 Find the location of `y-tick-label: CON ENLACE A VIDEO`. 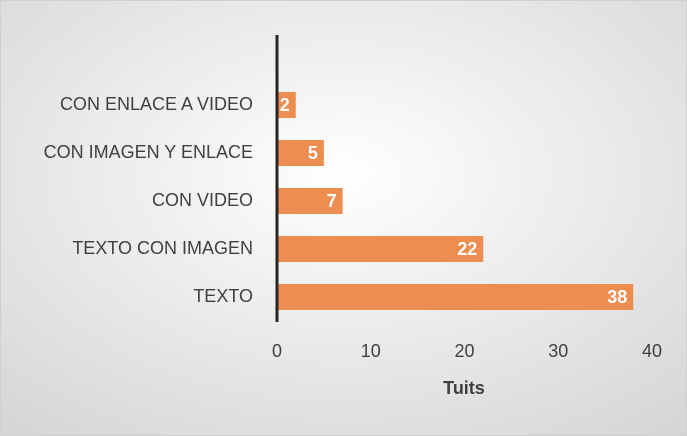

y-tick-label: CON ENLACE A VIDEO is located at coordinates (156, 104).